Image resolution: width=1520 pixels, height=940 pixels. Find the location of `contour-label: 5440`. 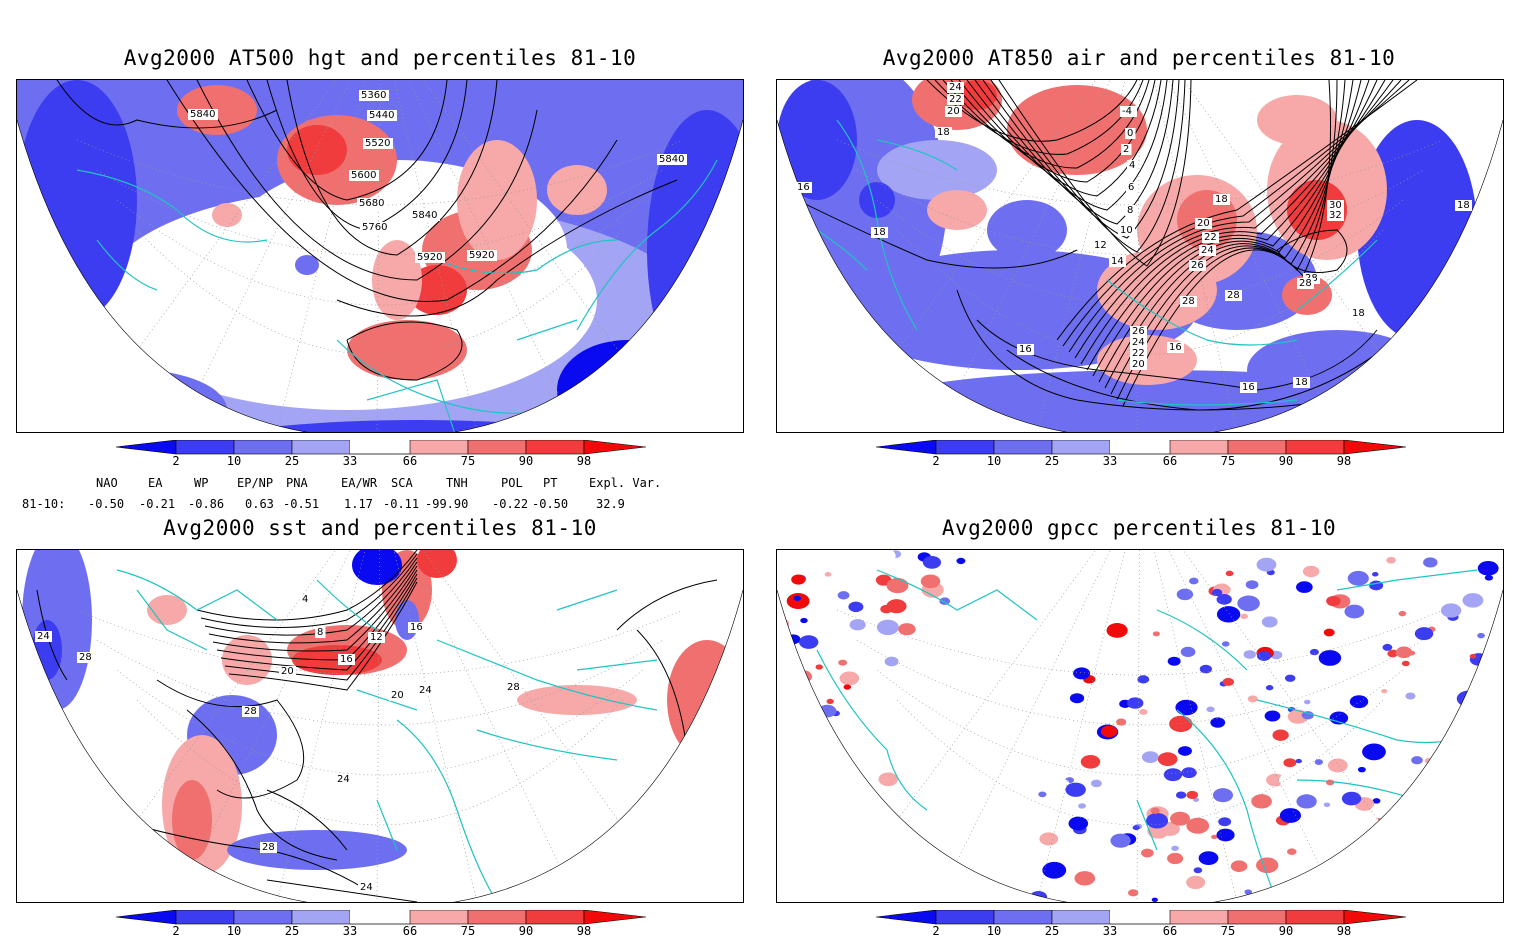

contour-label: 5440 is located at coordinates (382, 115).